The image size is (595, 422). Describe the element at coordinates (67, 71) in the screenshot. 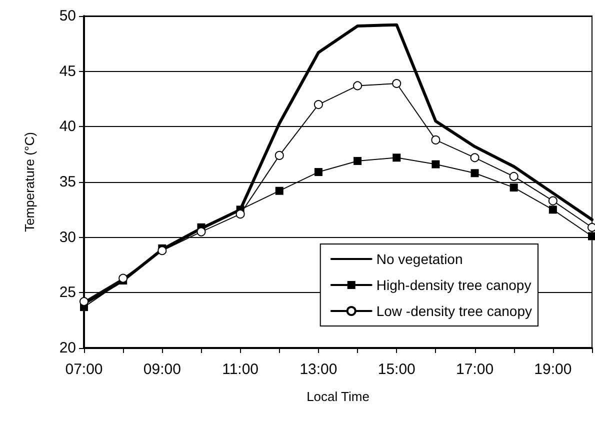

I see `y-tick-label: 45` at that location.